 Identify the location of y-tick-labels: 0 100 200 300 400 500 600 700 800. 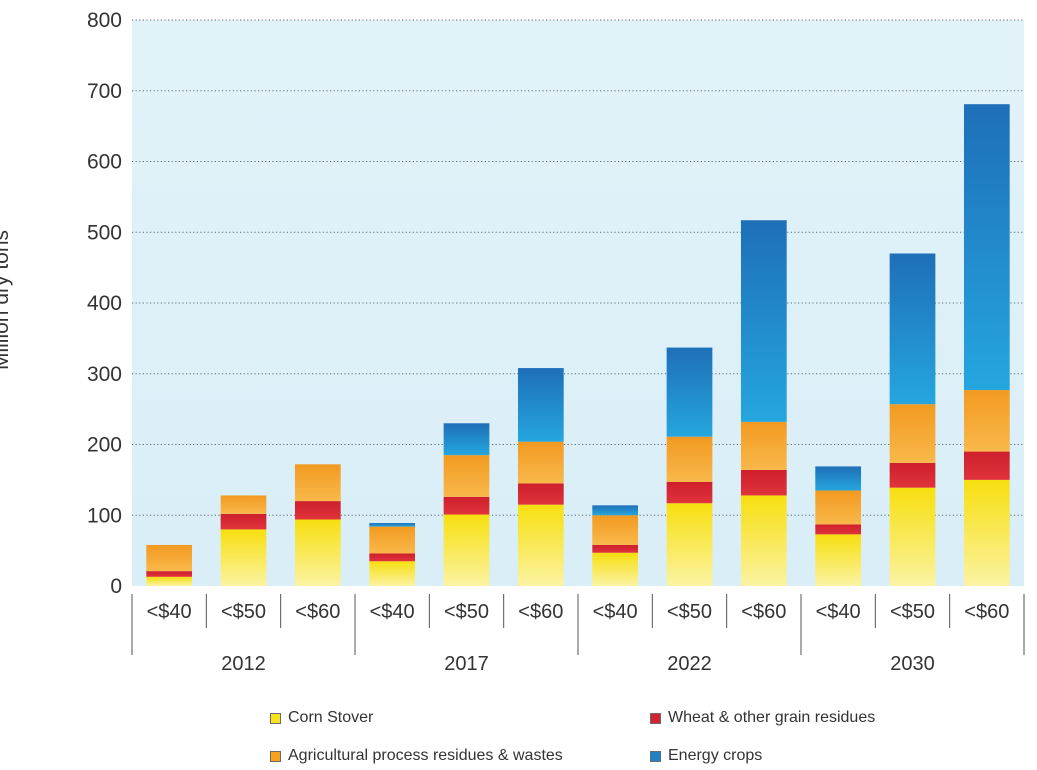
(104, 303).